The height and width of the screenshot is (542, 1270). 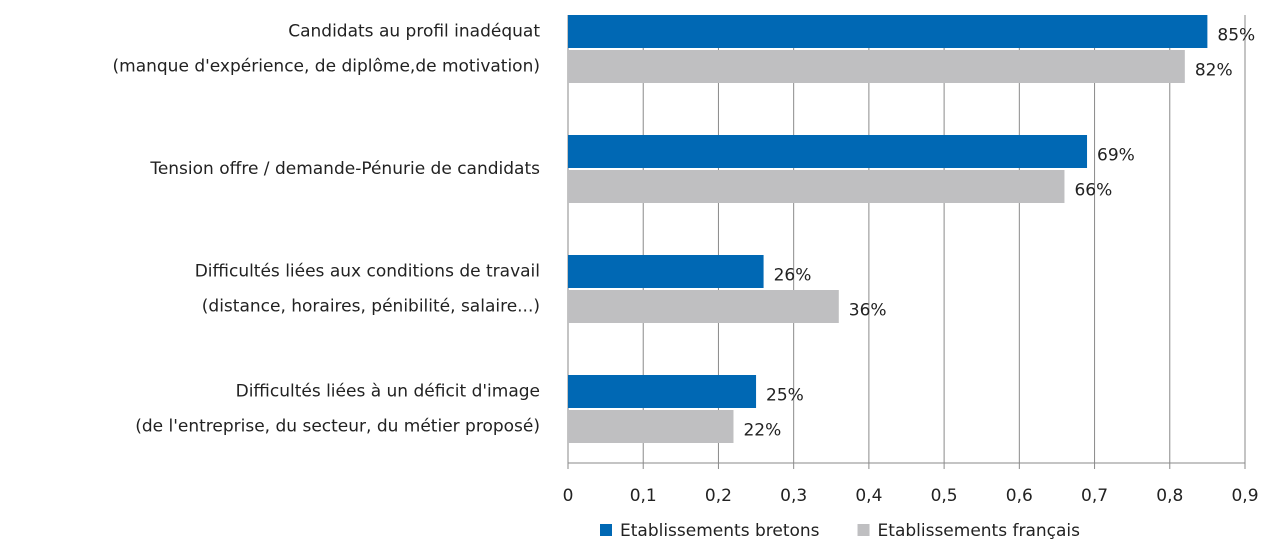 I want to click on value-label: 82%, so click(x=1214, y=71).